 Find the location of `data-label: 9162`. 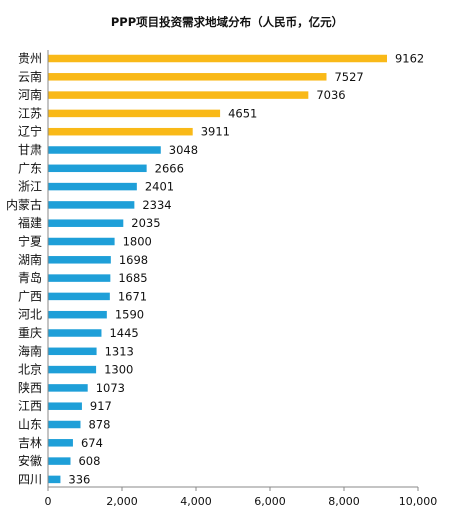

data-label: 9162 is located at coordinates (409, 59).